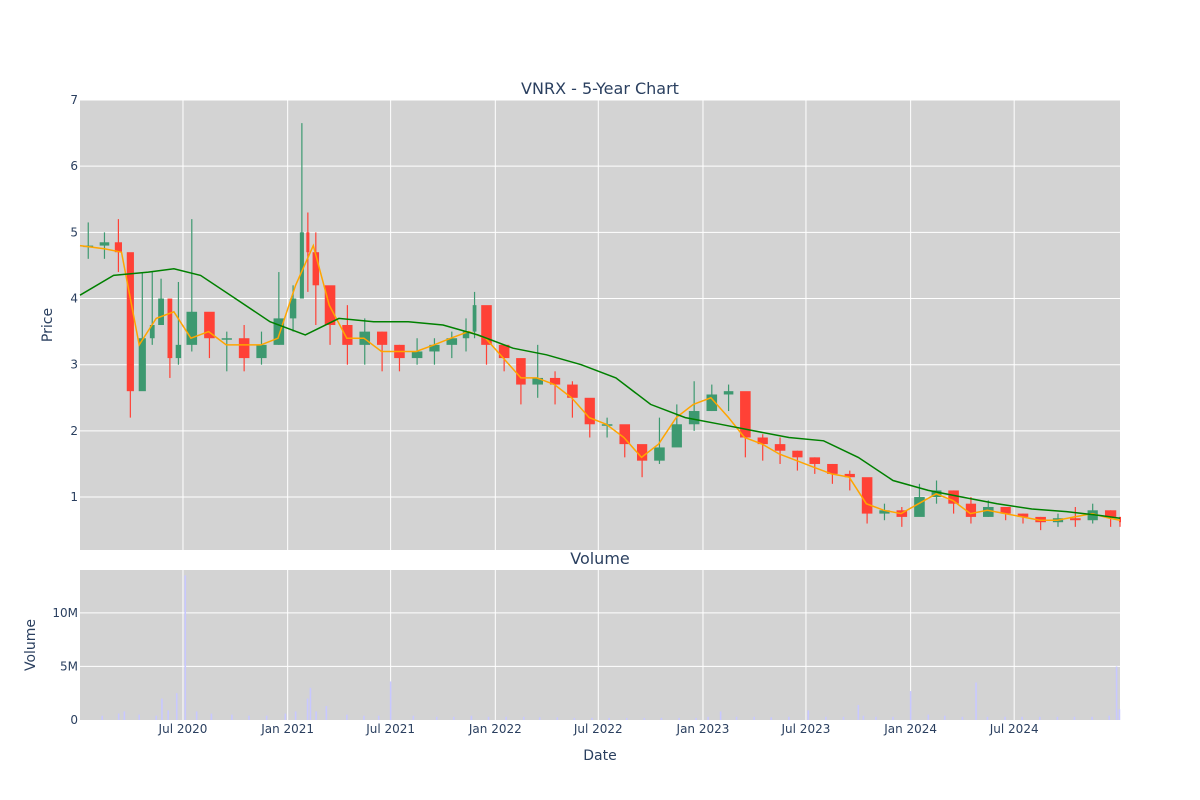 This screenshot has height=800, width=1200. I want to click on price-y-tick-label: 7, so click(74, 100).